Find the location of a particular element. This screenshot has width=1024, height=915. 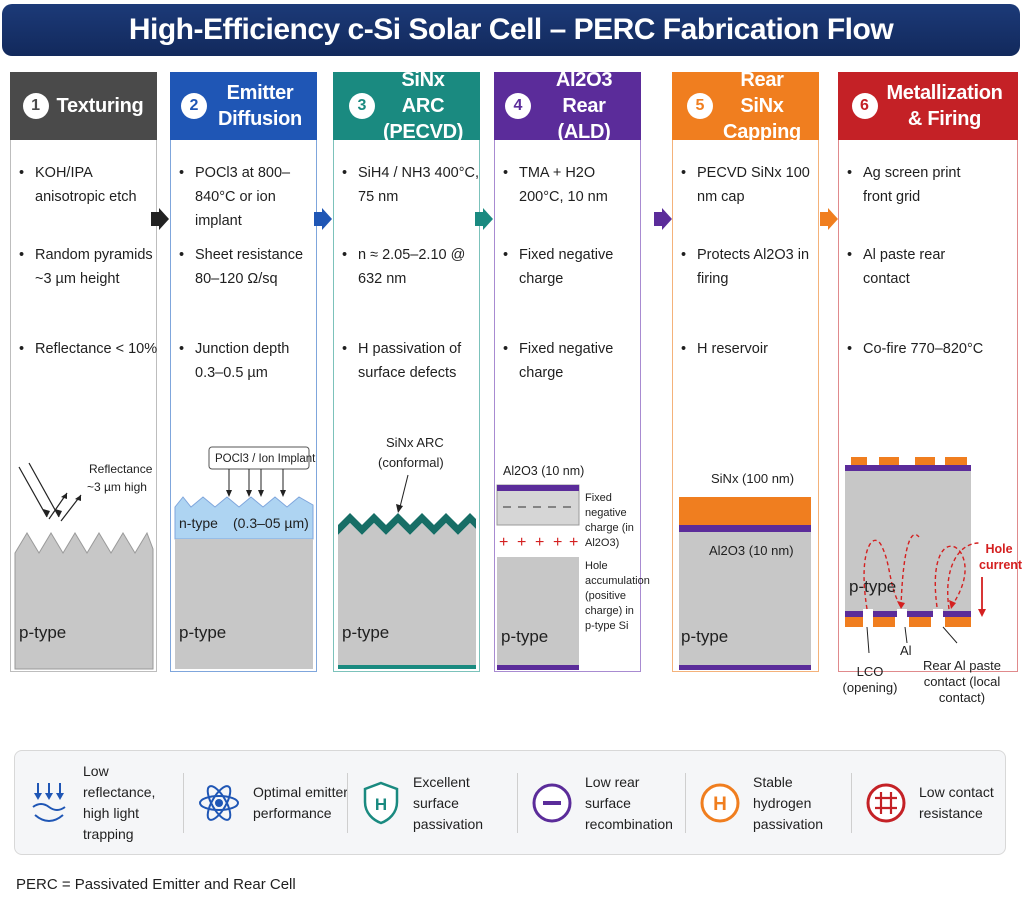

sinx-cap-layer is located at coordinates (745, 511).